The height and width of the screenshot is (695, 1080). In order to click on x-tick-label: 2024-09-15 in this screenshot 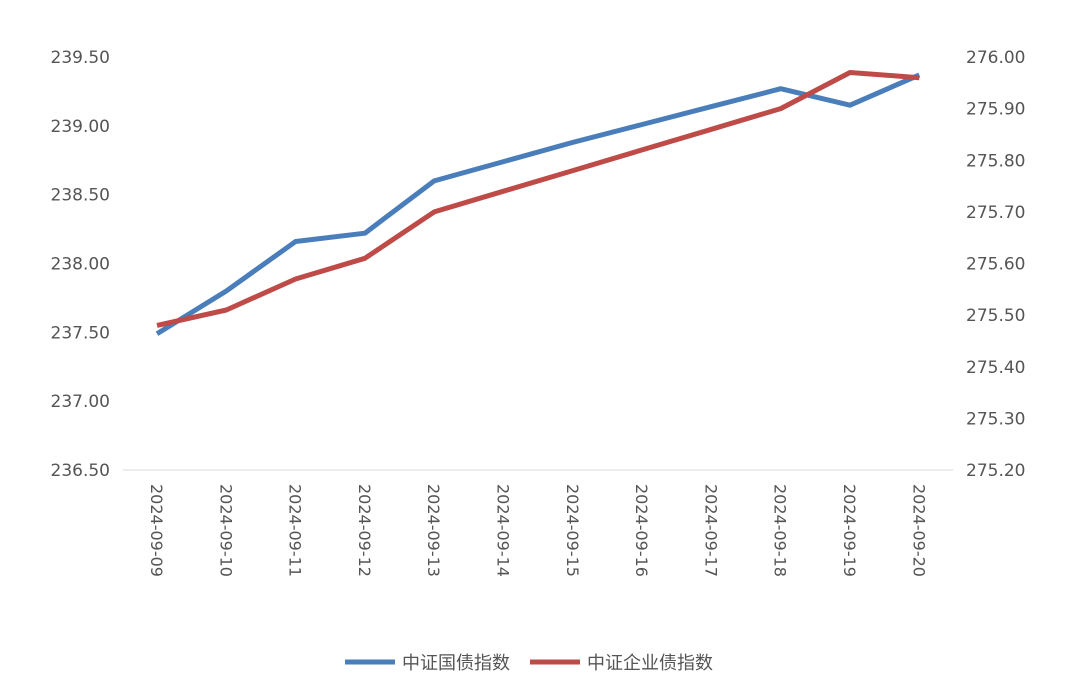, I will do `click(572, 530)`.